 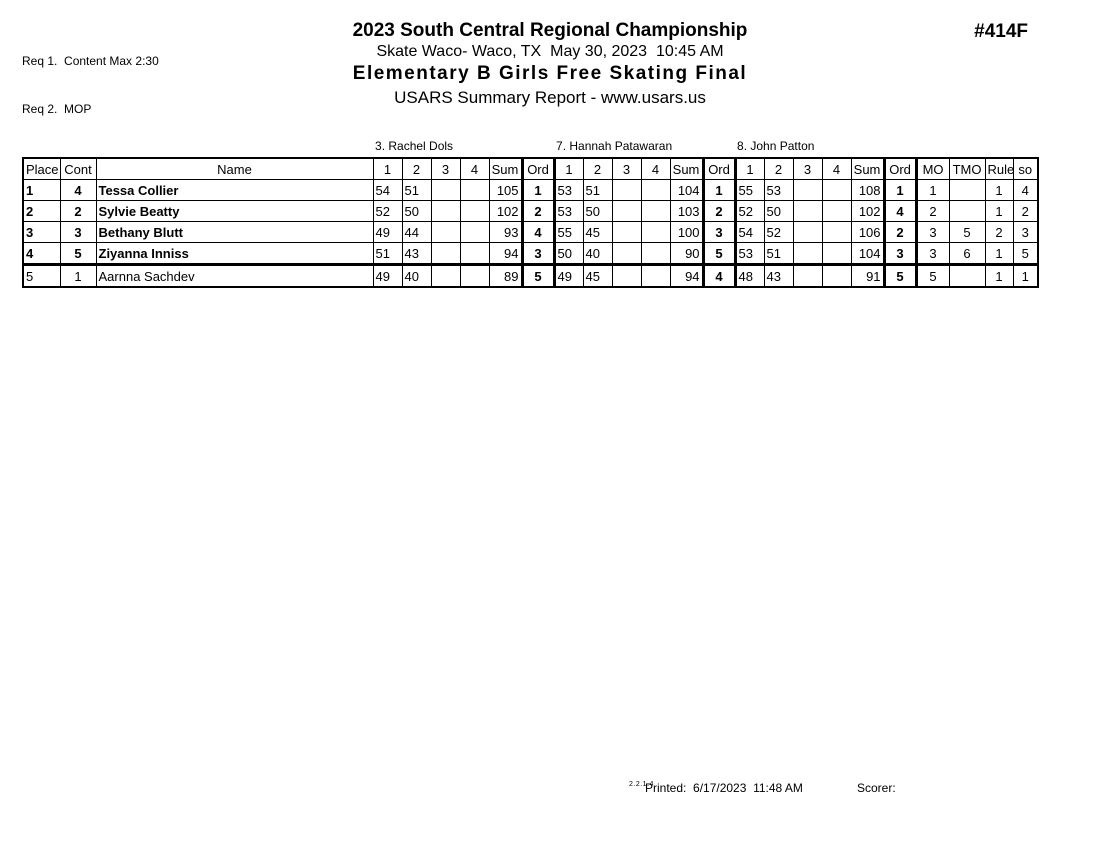 What do you see at coordinates (78, 253) in the screenshot?
I see `cell-cont: 5` at bounding box center [78, 253].